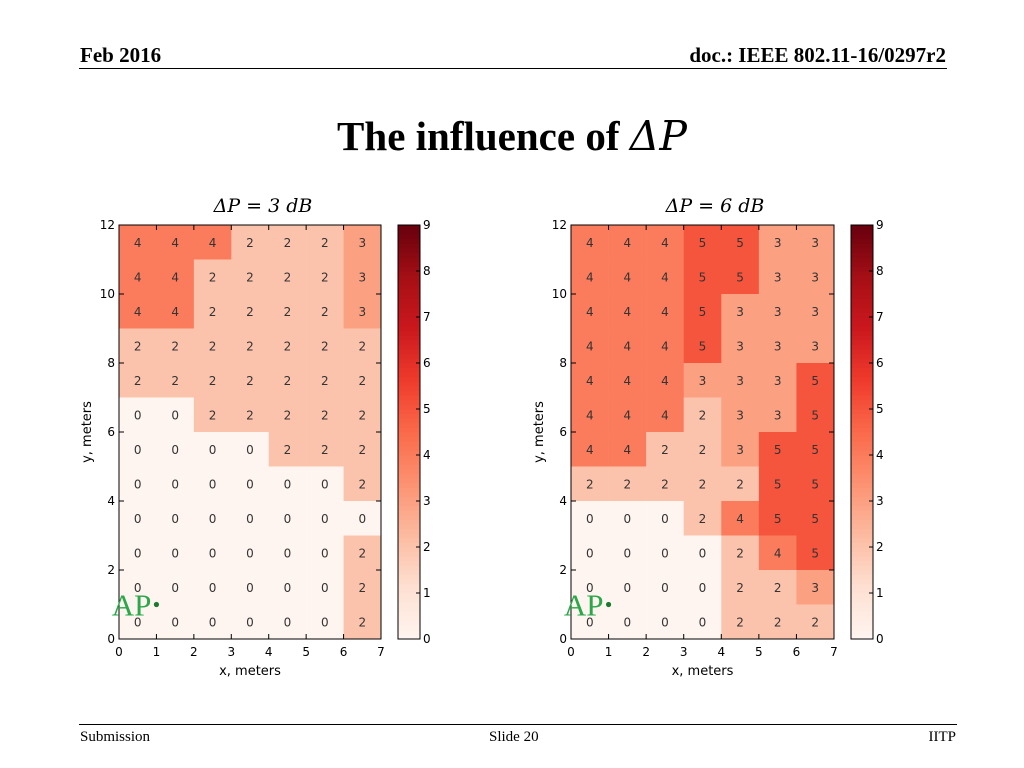  Describe the element at coordinates (609, 652) in the screenshot. I see `chart2-x-tick-label: 1` at that location.